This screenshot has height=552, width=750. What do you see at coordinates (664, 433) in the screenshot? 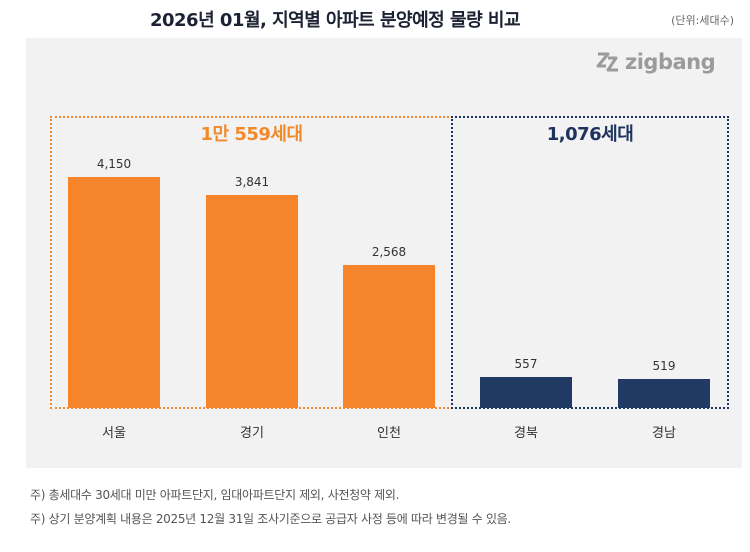
I see `category-label-5: 경남` at bounding box center [664, 433].